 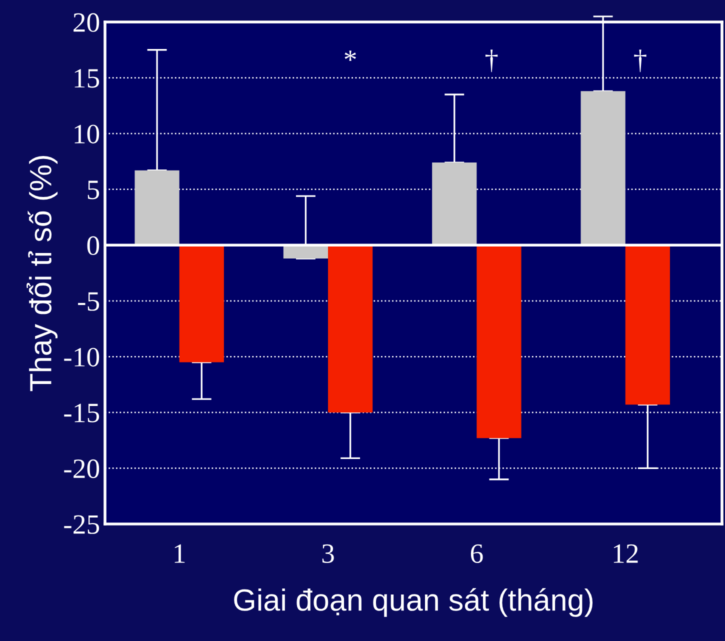 I want to click on y-tick-label: -10, so click(x=82, y=357).